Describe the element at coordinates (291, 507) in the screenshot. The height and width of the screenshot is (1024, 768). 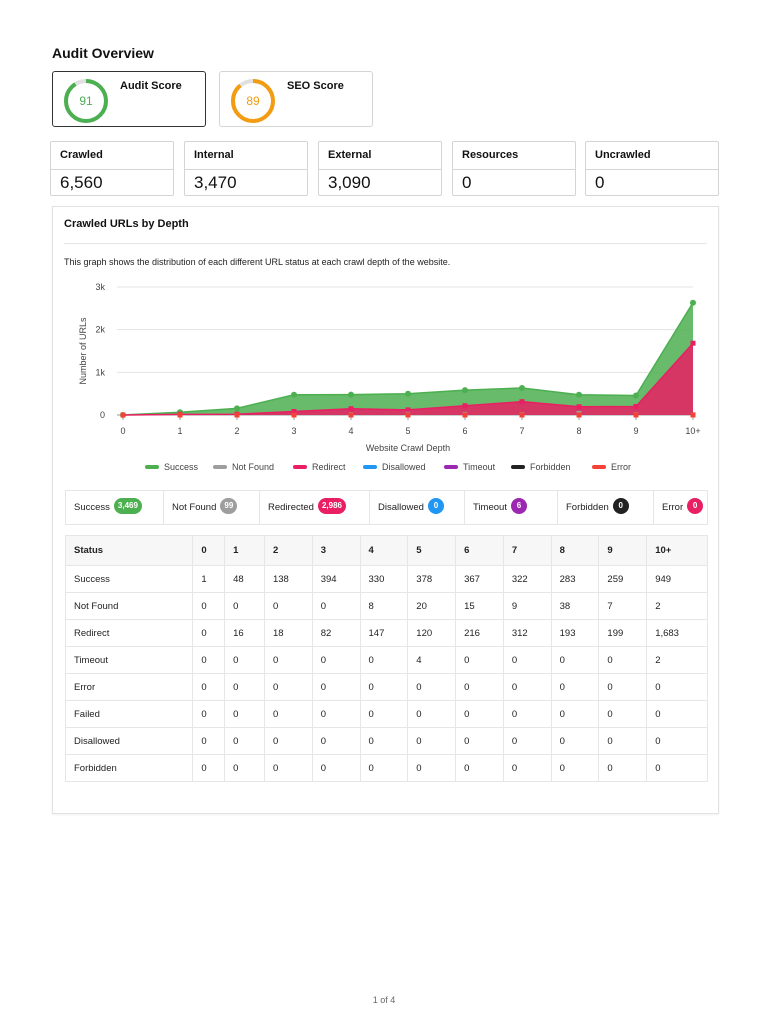
I see `badge-label: Redirected` at that location.